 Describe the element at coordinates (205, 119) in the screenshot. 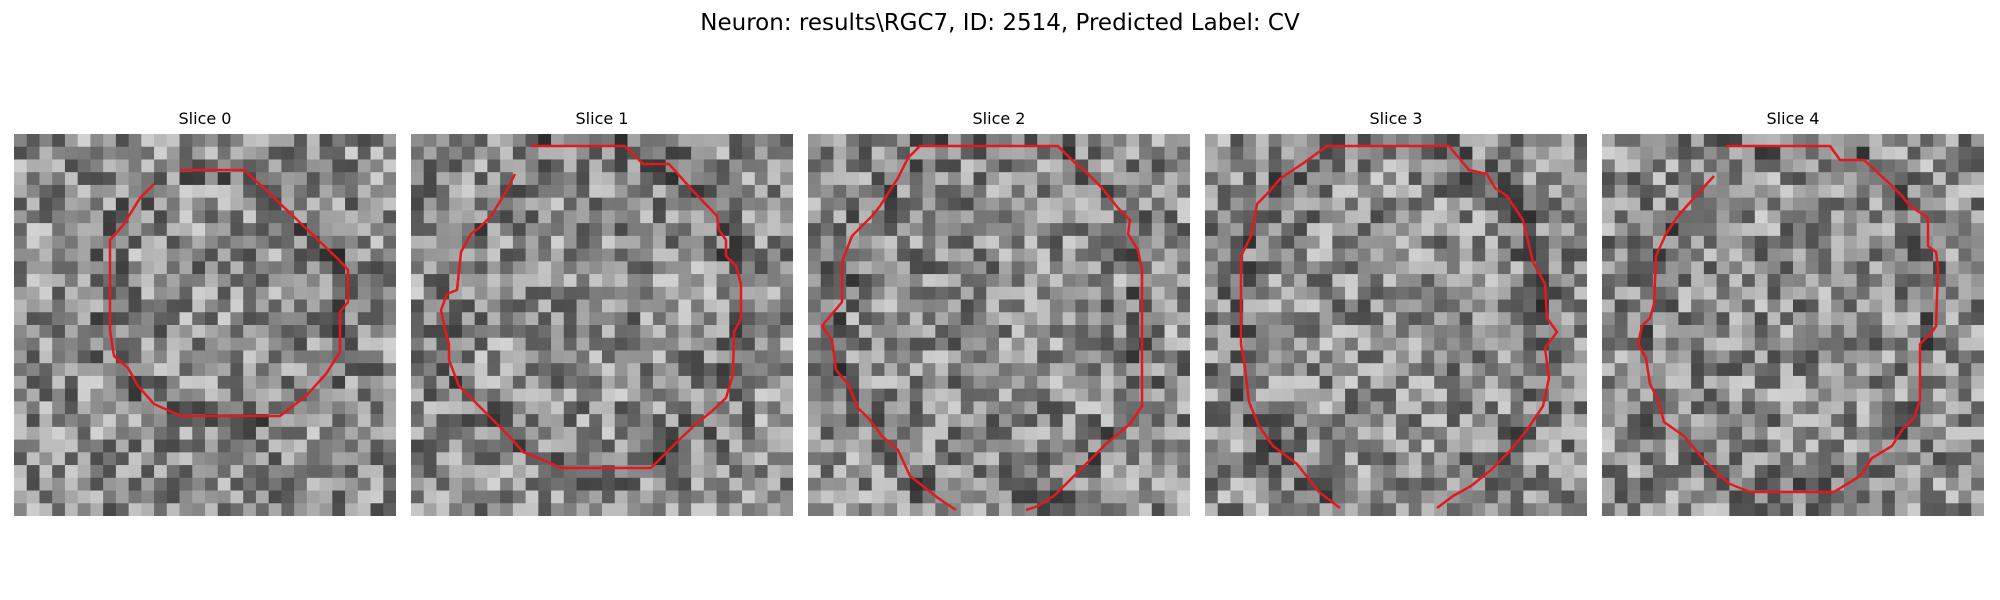

I see `slice-title: Slice 0` at that location.